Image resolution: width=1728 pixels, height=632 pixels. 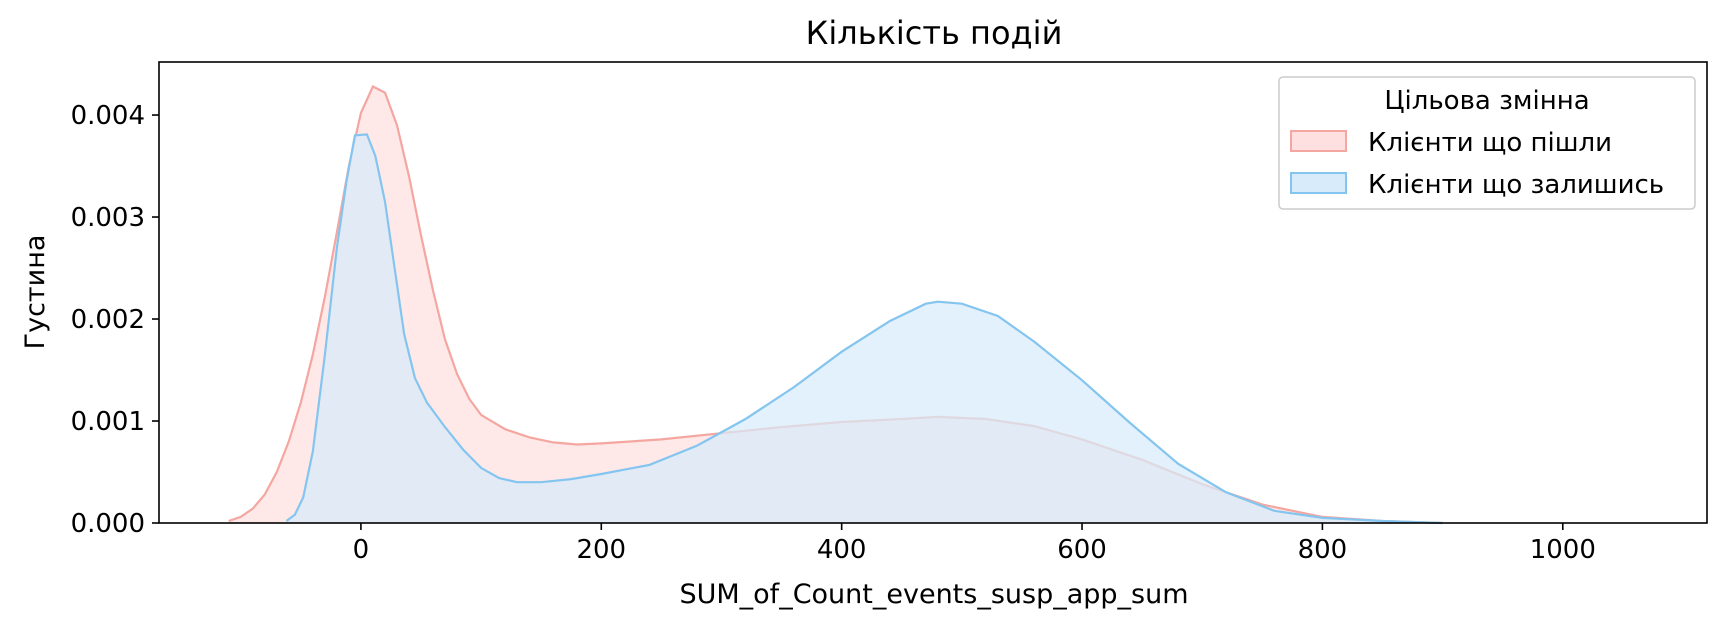 I want to click on chart-title: Кількість подій, so click(x=934, y=33).